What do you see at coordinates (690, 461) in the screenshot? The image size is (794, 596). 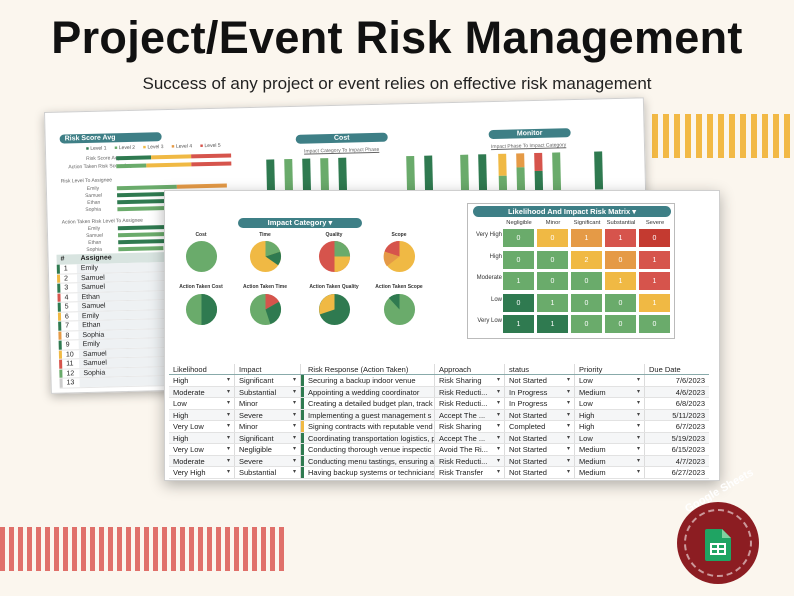 I see `due-date-cell: 4/7/2023` at bounding box center [690, 461].